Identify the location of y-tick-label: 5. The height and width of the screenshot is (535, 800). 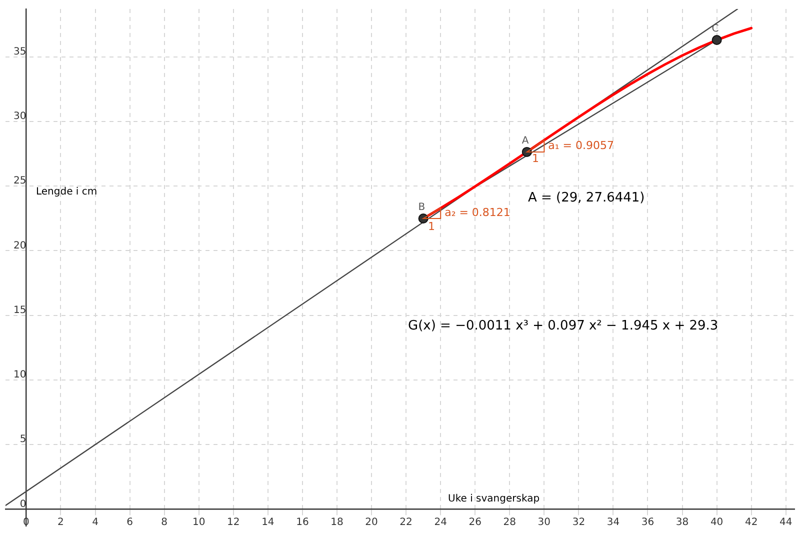
(23, 440).